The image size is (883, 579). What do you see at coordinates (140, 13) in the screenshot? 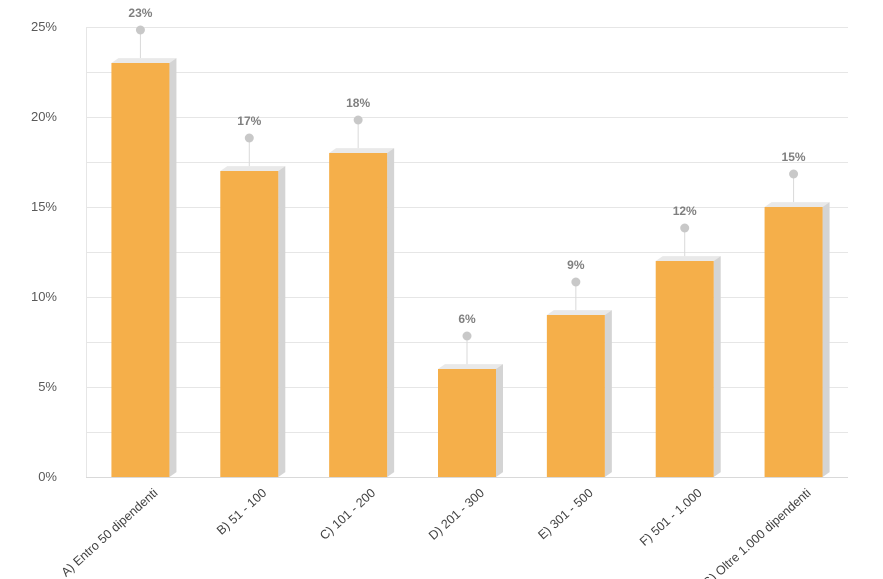
I see `data-label: 23%` at bounding box center [140, 13].